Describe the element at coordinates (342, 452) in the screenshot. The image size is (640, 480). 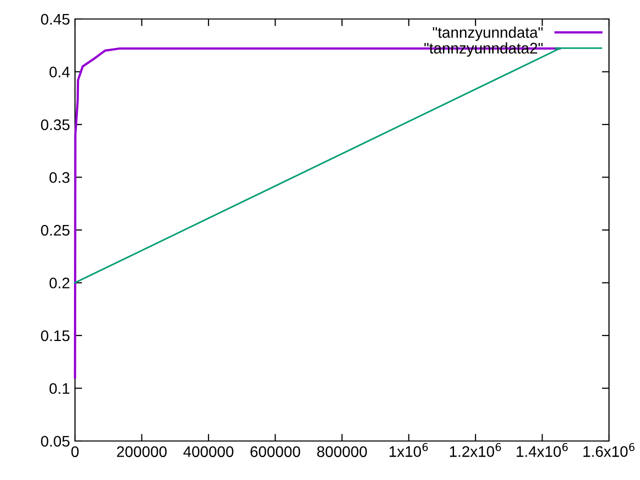
I see `x-tick-label: 800000` at that location.